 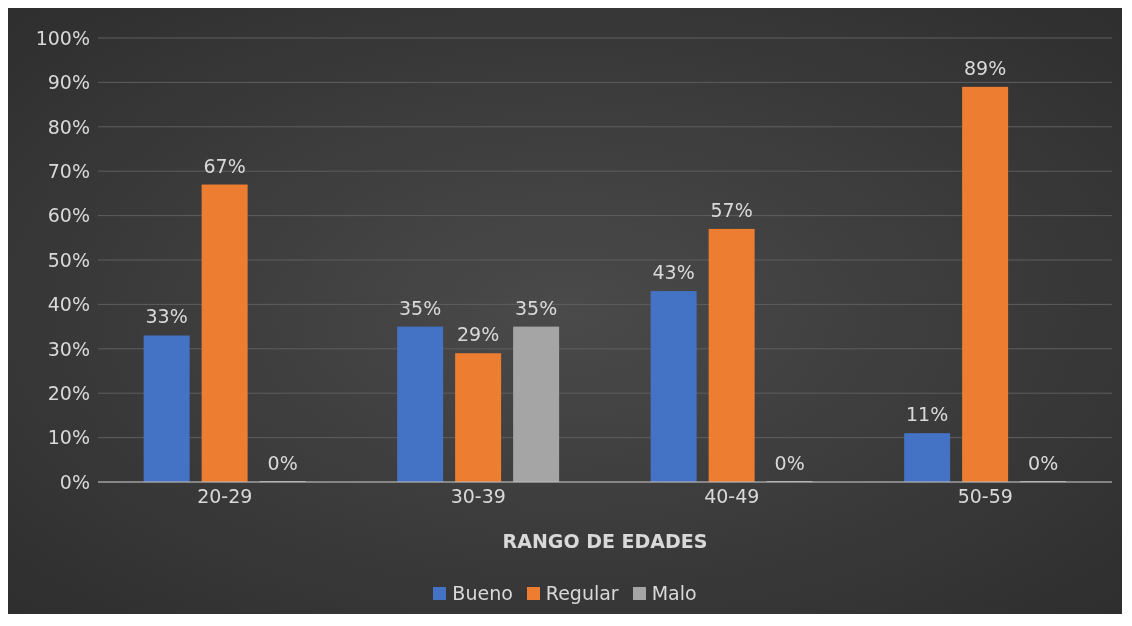 What do you see at coordinates (74, 481) in the screenshot?
I see `y-tick-label: 0%` at bounding box center [74, 481].